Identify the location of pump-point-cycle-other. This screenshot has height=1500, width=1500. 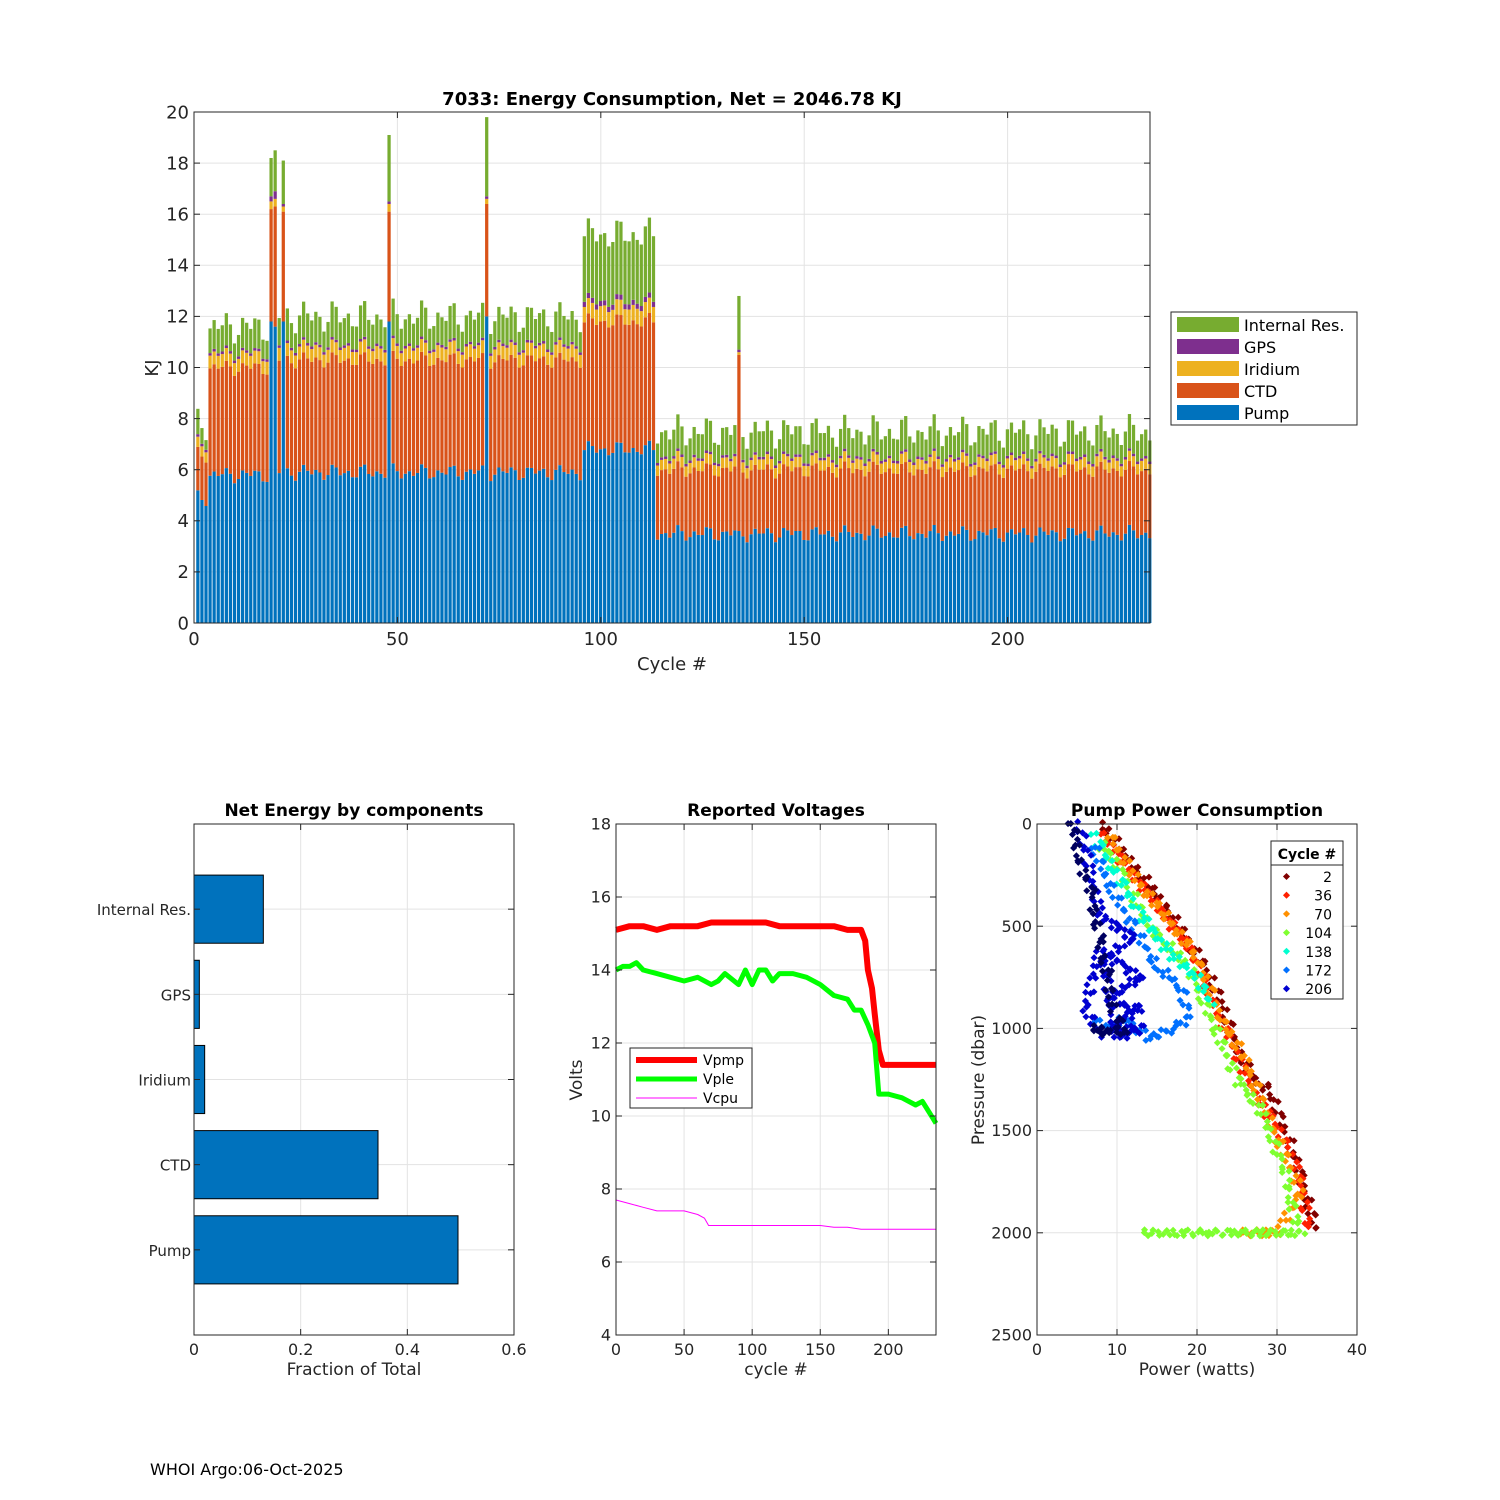
(1124, 1029).